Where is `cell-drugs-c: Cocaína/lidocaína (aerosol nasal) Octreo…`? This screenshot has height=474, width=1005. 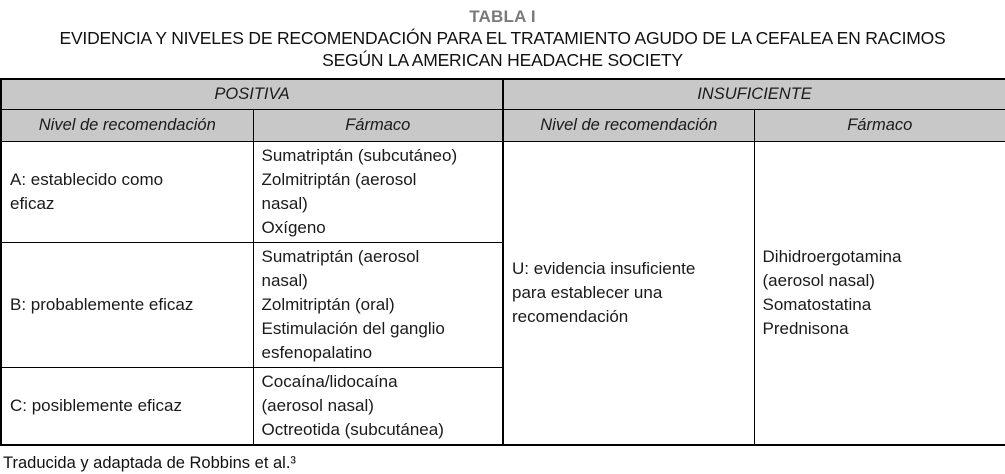 cell-drugs-c: Cocaína/lidocaína (aerosol nasal) Octreo… is located at coordinates (378, 405).